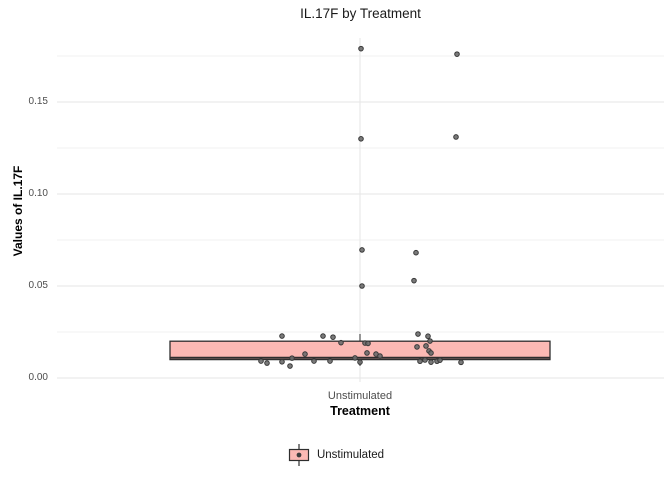 This screenshot has width=672, height=480. I want to click on legend: Unstimulated, so click(336, 455).